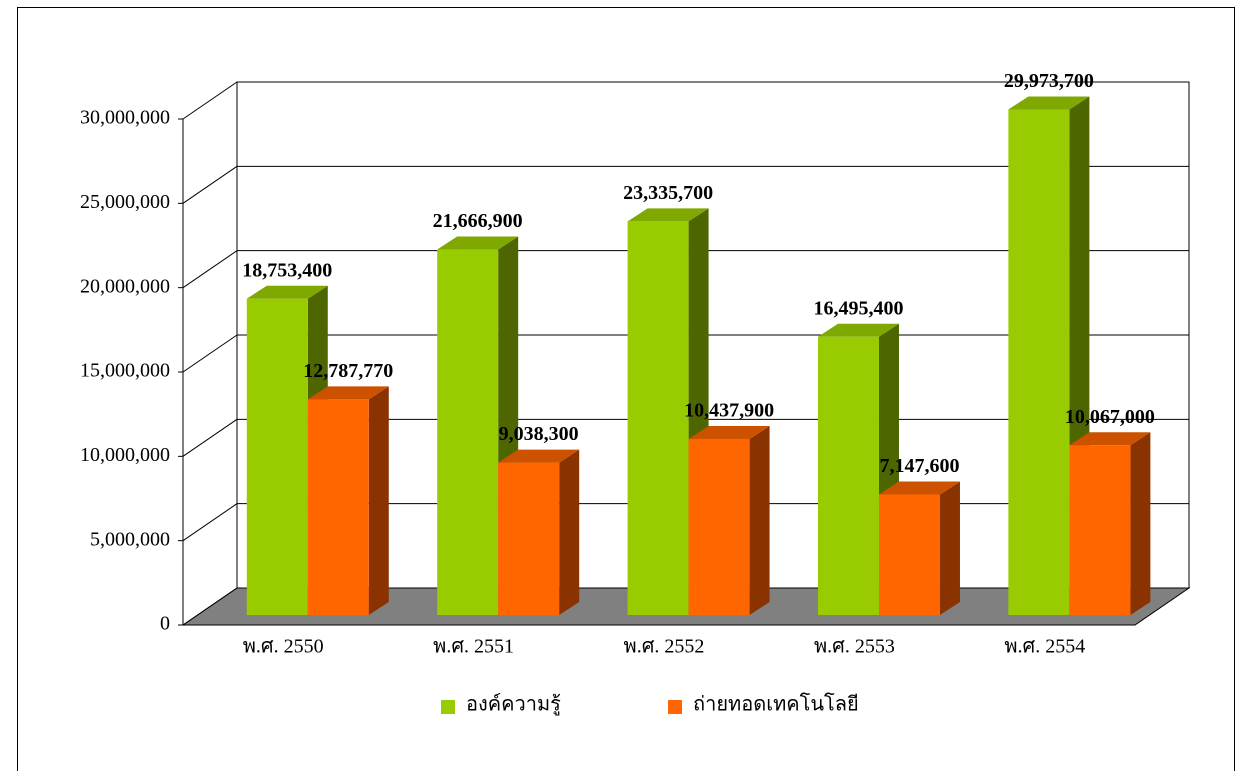 This screenshot has width=1251, height=771. I want to click on data-label: 18,753,400, so click(287, 270).